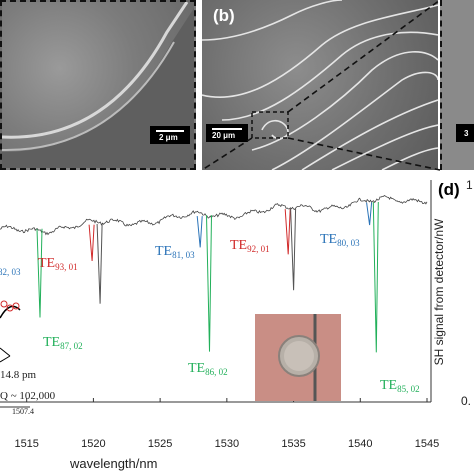 This screenshot has width=474, height=474. What do you see at coordinates (28, 396) in the screenshot?
I see `q-factor-label: Q ~ 102,000` at bounding box center [28, 396].